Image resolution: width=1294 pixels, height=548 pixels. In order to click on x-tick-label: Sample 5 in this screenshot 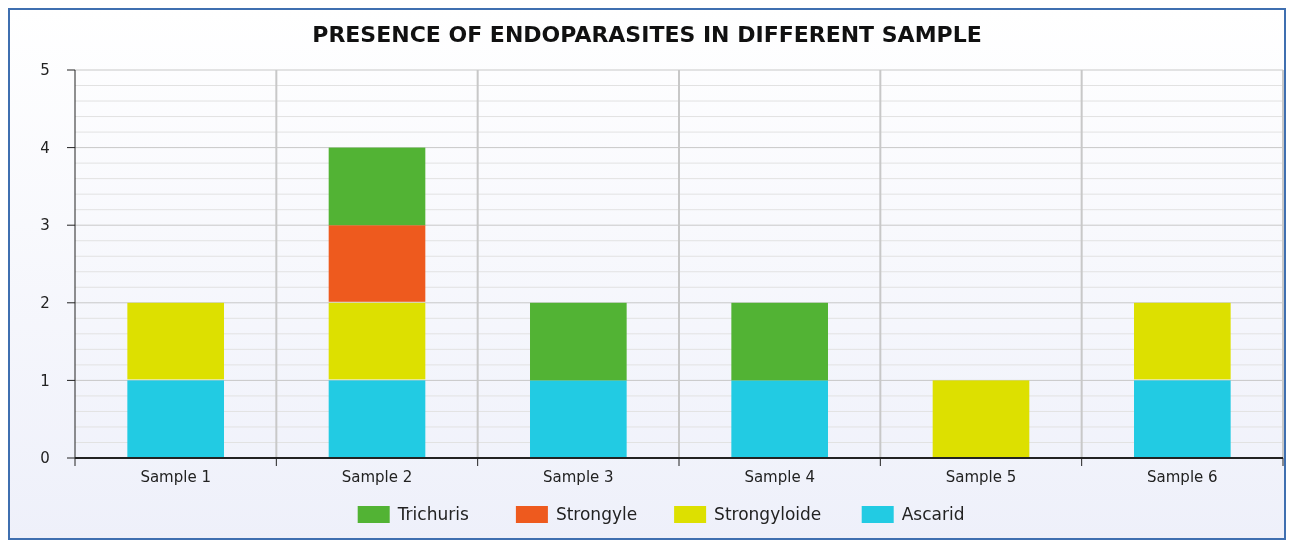, I will do `click(981, 477)`.